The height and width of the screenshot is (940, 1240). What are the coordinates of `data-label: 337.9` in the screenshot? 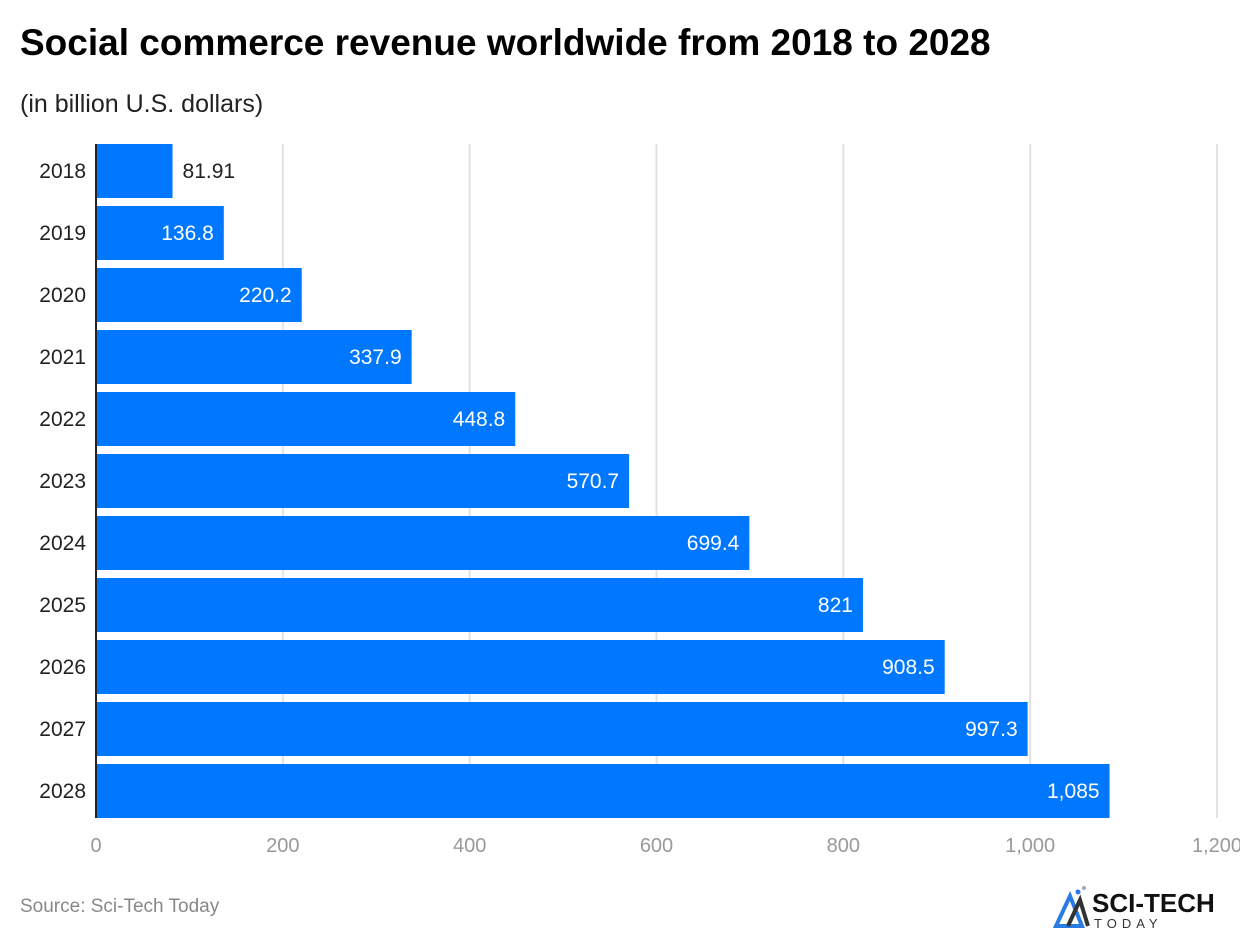 It's located at (375, 357).